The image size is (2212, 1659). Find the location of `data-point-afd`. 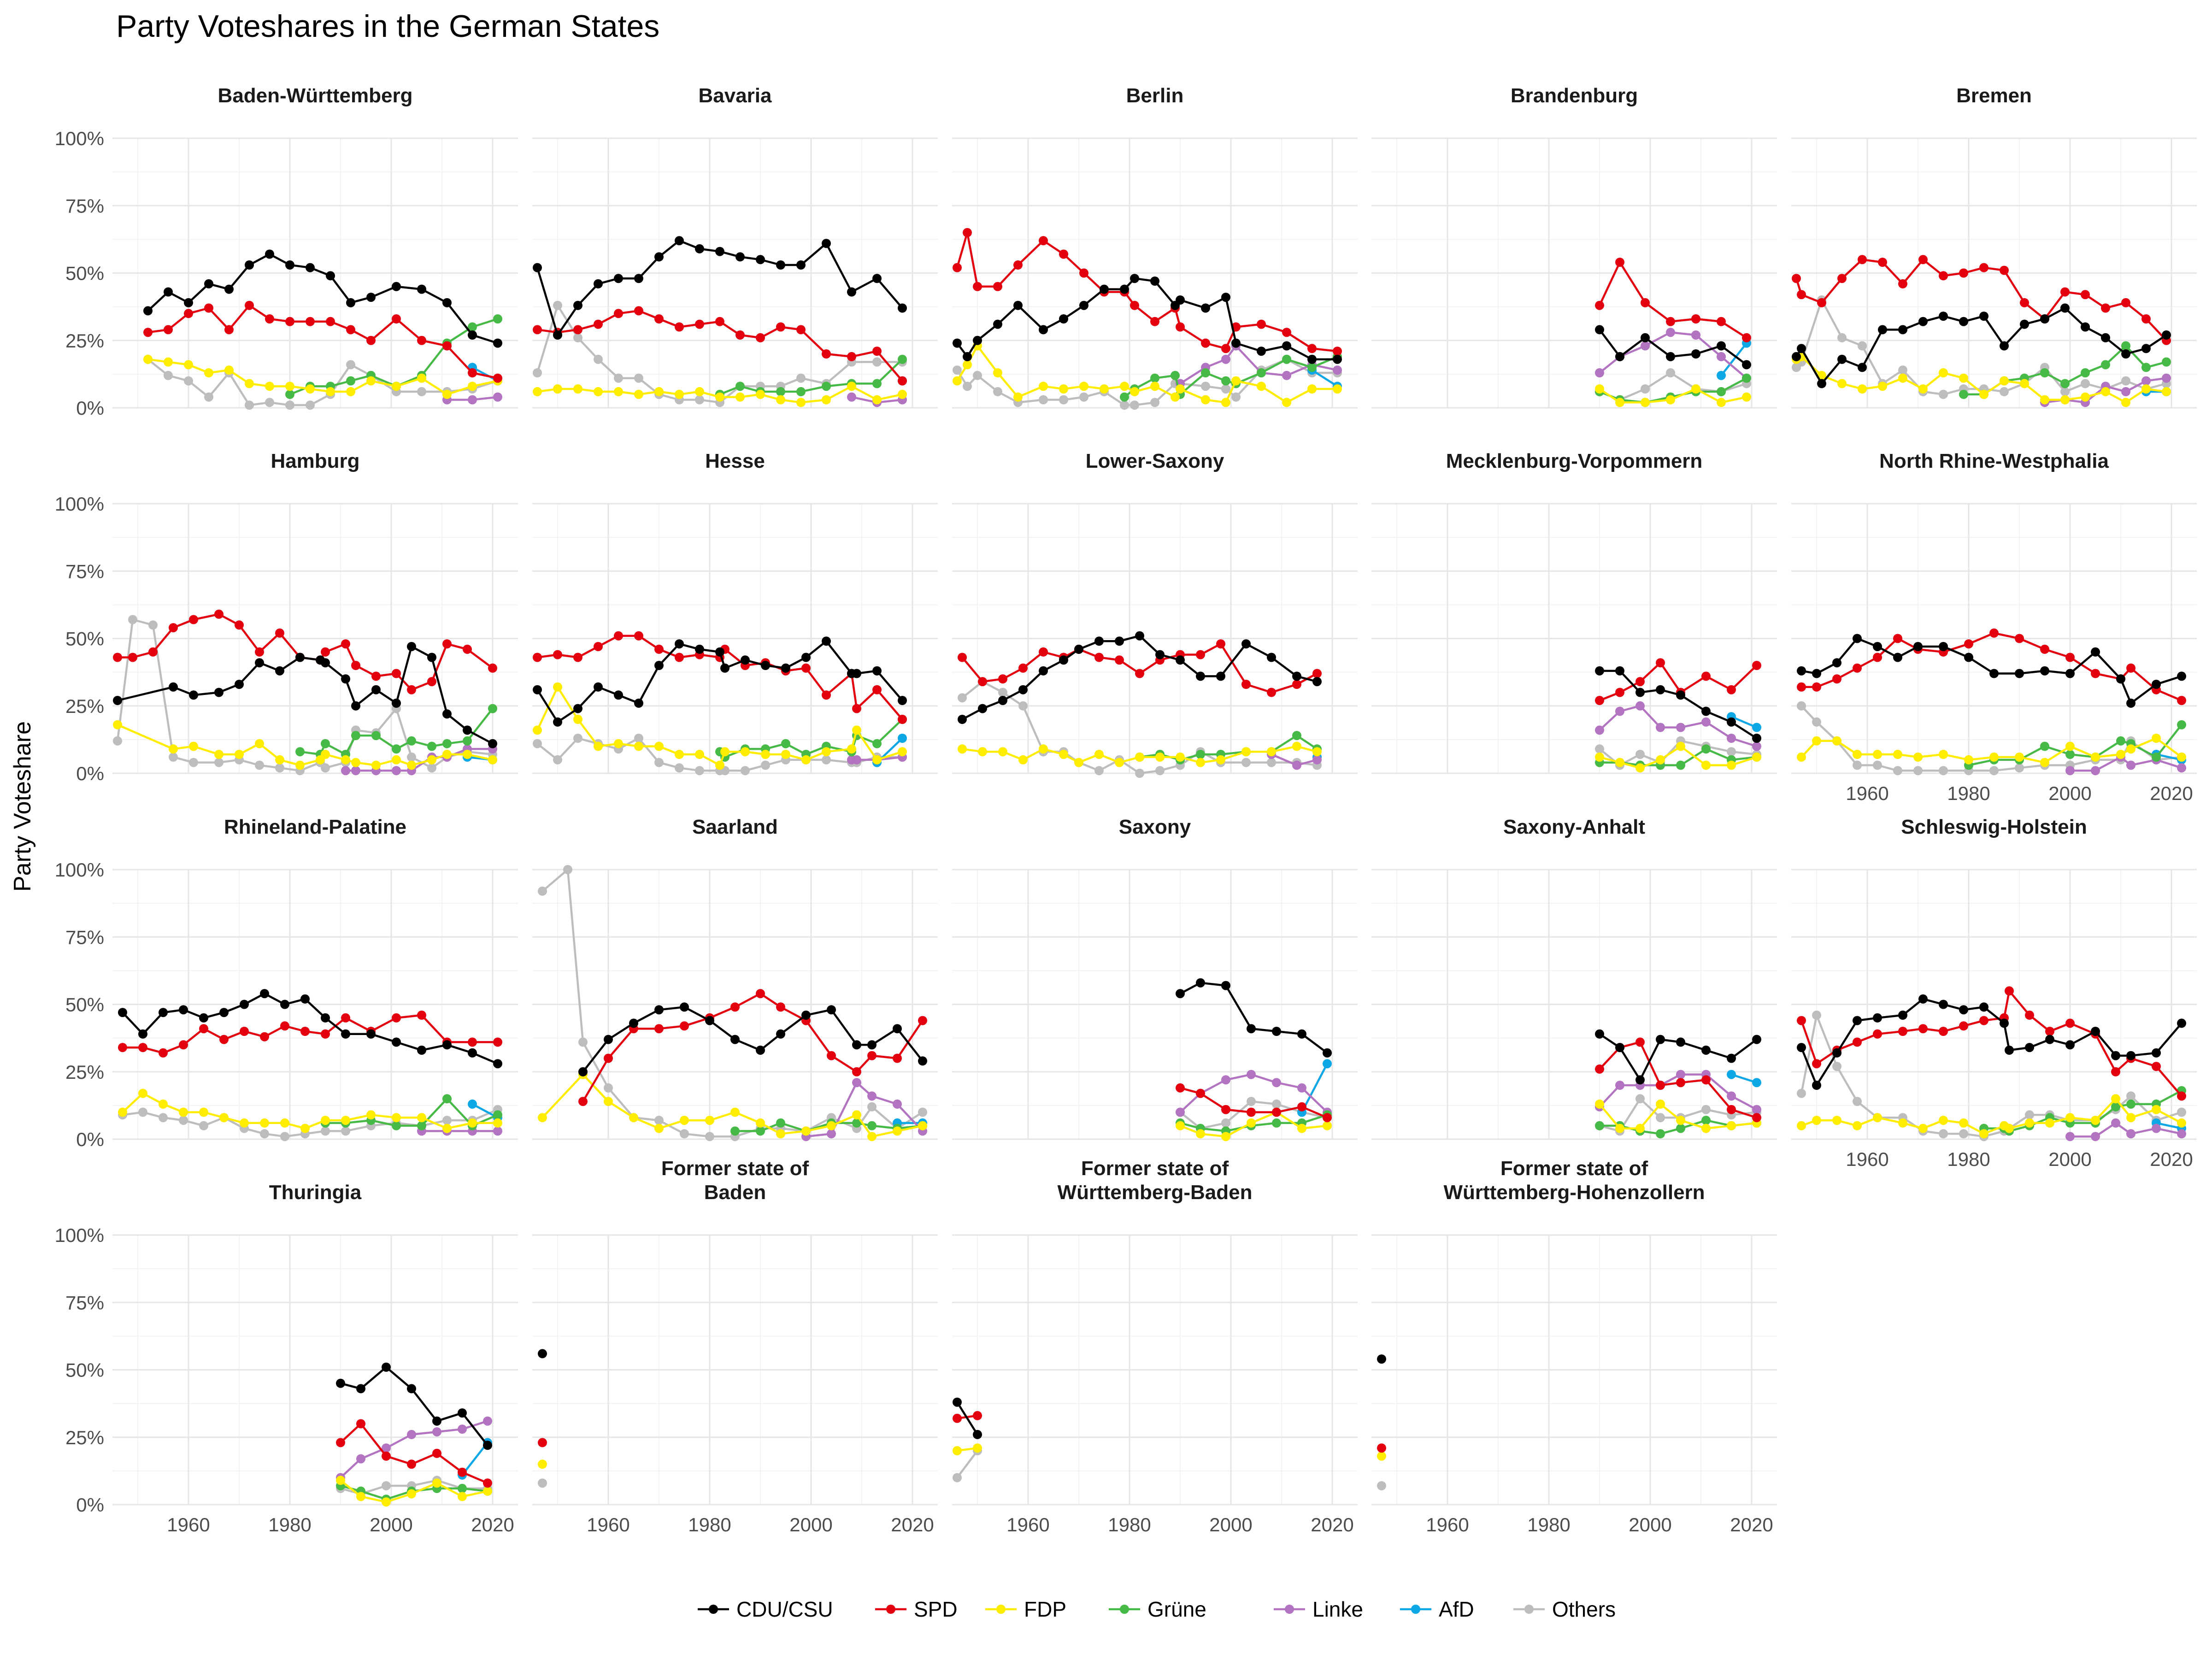

data-point-afd is located at coordinates (472, 1104).